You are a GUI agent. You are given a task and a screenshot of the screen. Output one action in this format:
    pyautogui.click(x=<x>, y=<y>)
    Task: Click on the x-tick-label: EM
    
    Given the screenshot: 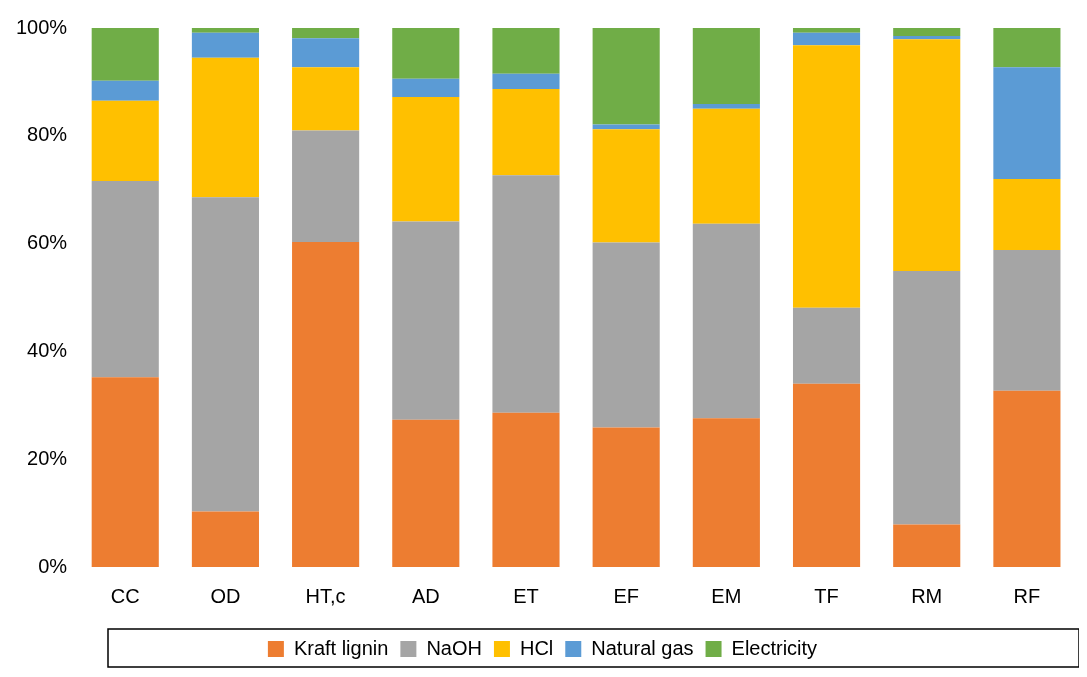 What is the action you would take?
    pyautogui.click(x=726, y=595)
    